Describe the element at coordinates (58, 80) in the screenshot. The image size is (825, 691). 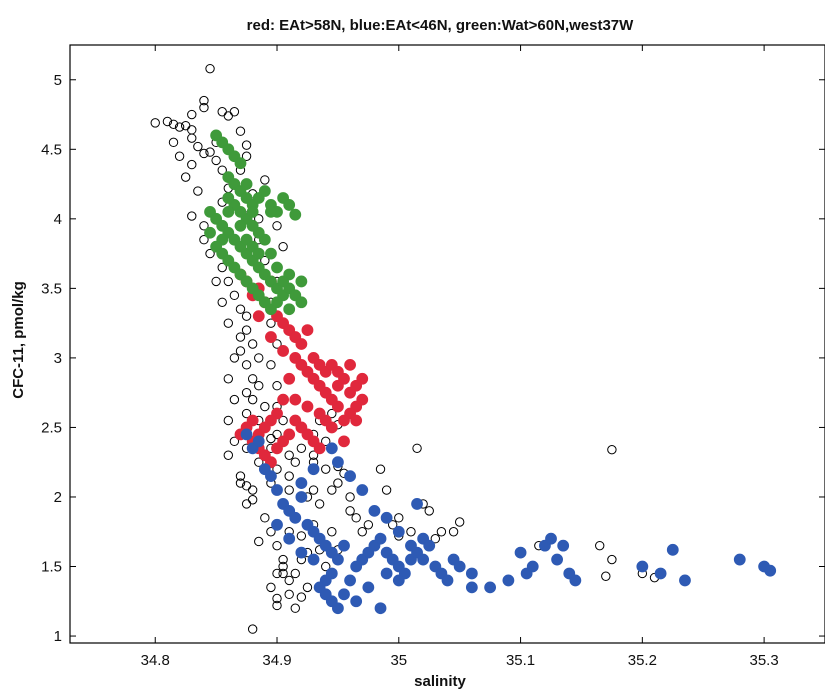
I see `y-tick-label: 5` at that location.